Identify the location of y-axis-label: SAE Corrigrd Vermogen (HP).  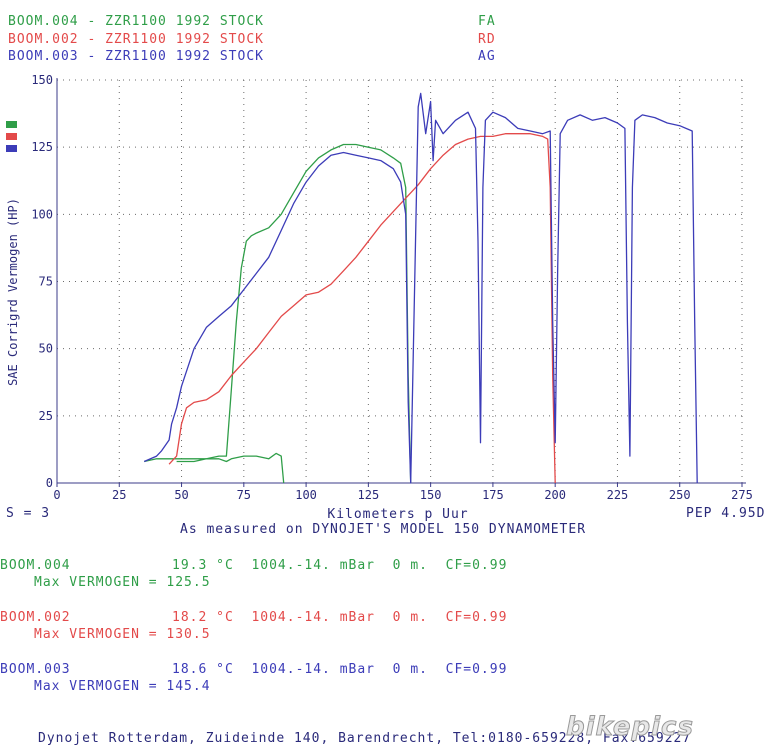
(13, 292).